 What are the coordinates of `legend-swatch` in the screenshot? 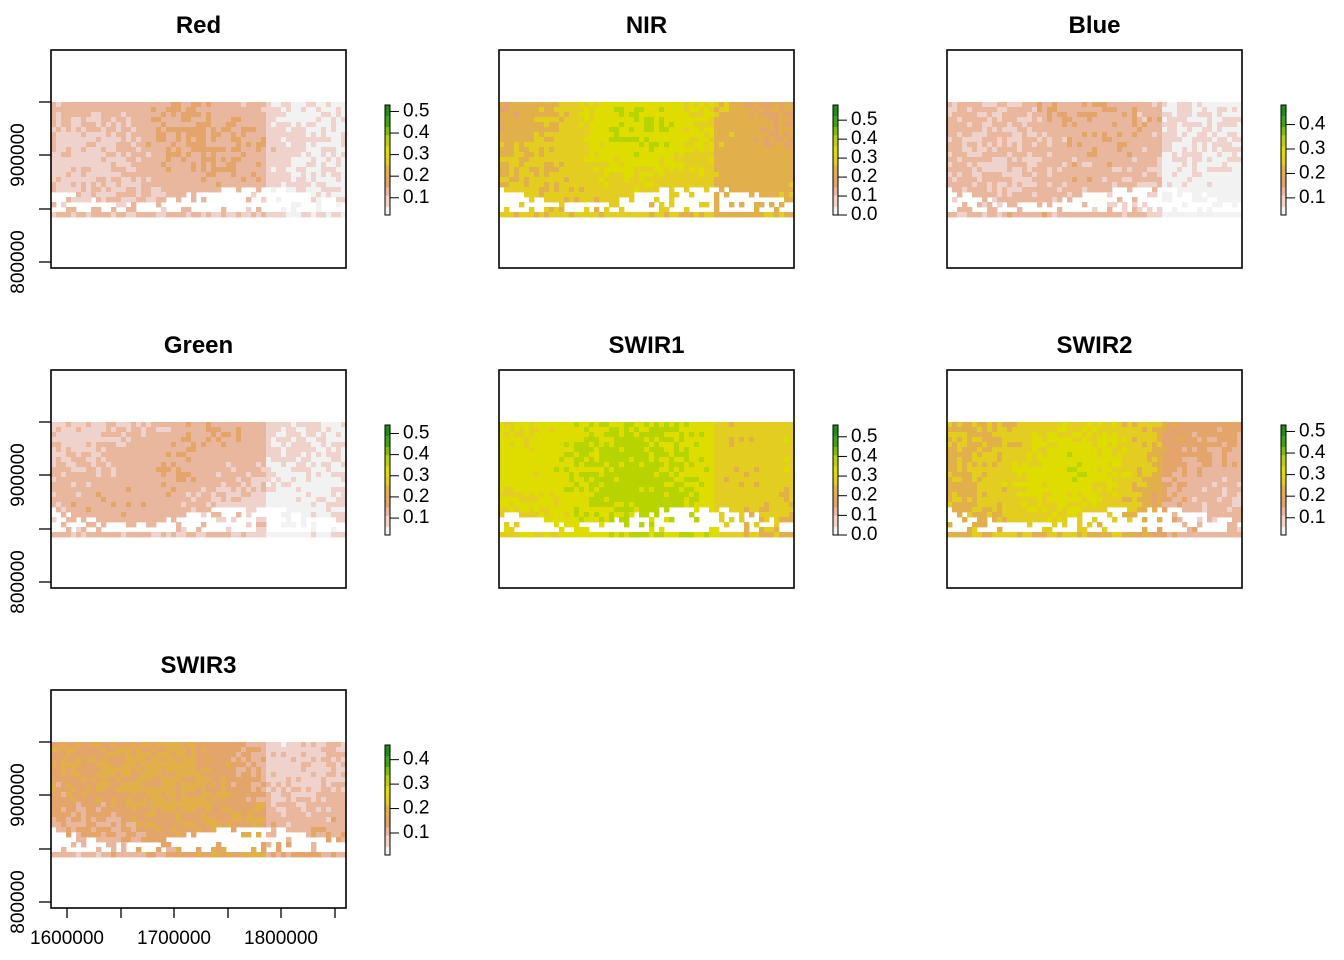 It's located at (835, 186).